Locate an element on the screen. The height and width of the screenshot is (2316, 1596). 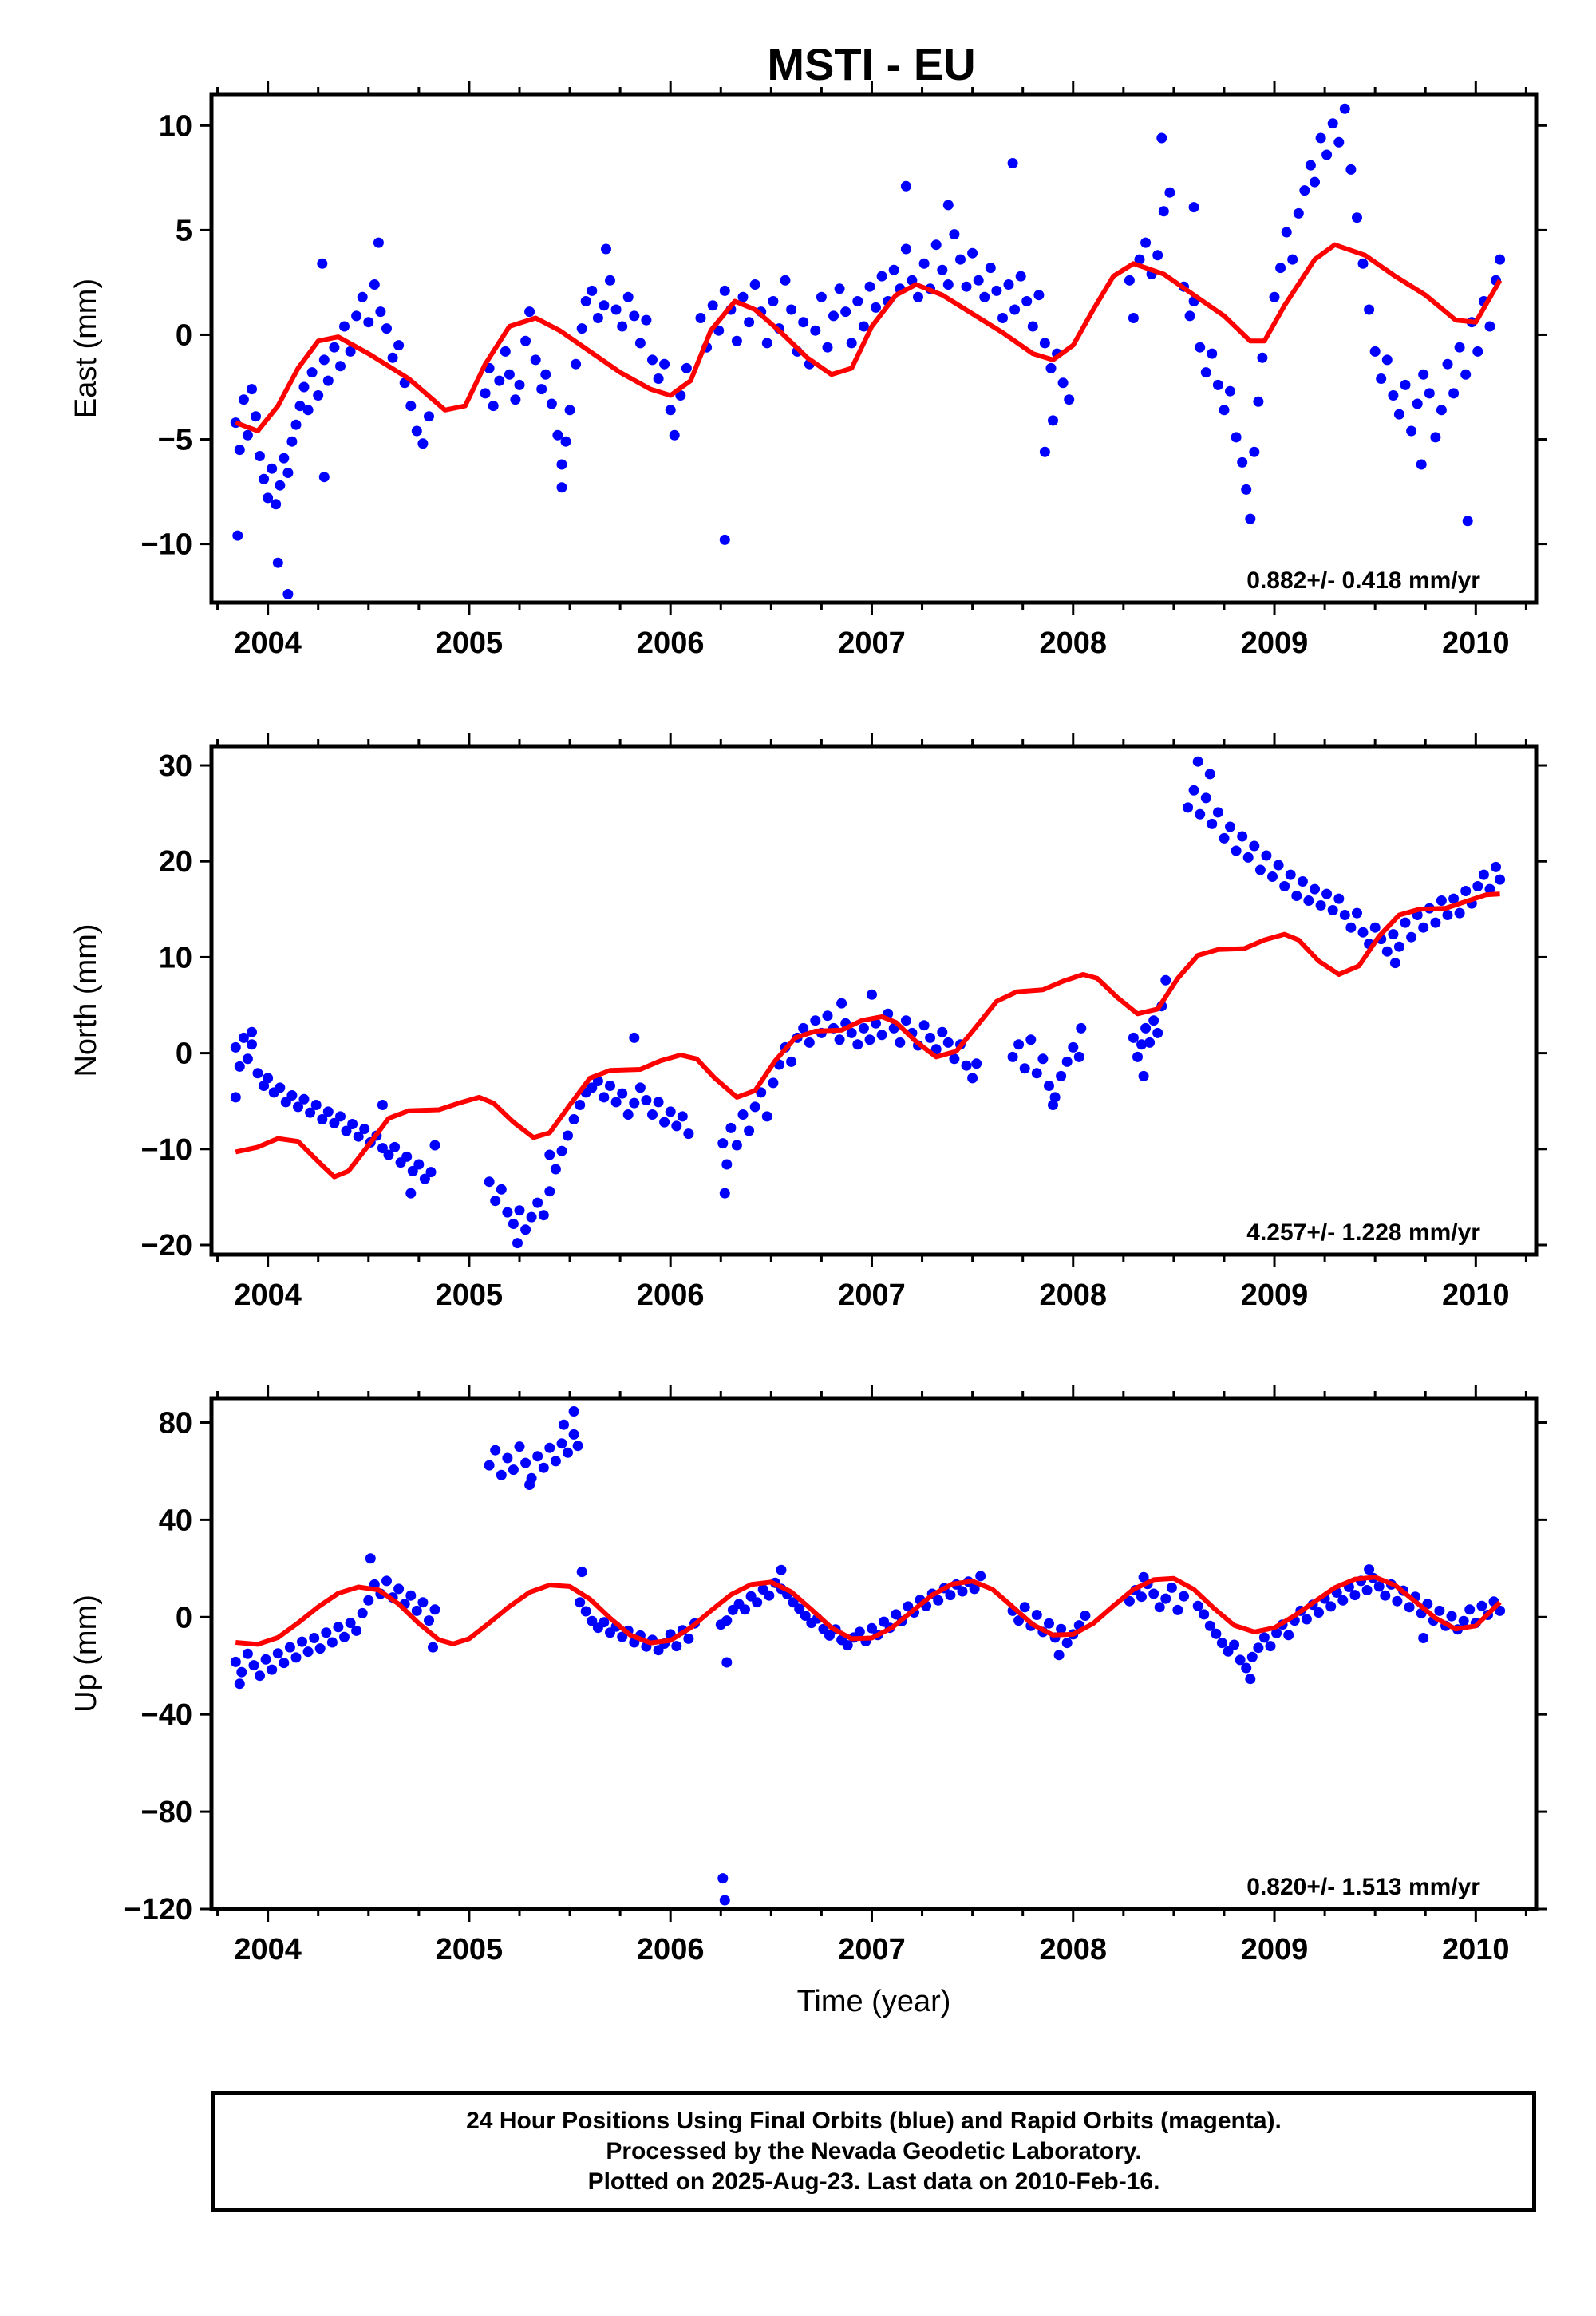
north-xtick-label: 2008 is located at coordinates (1073, 1295).